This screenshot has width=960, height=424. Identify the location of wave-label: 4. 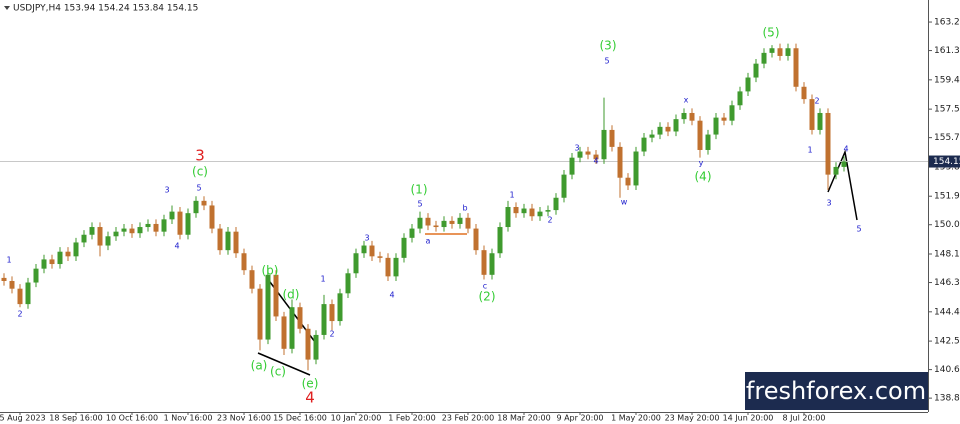
(595, 161).